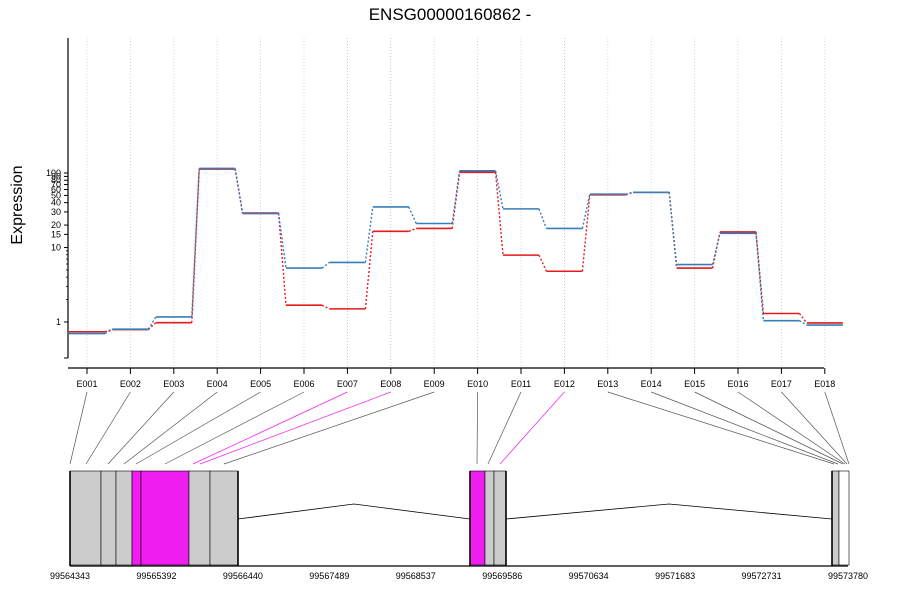 This screenshot has height=600, width=900. What do you see at coordinates (303, 384) in the screenshot?
I see `x-tick-label-e006: E006` at bounding box center [303, 384].